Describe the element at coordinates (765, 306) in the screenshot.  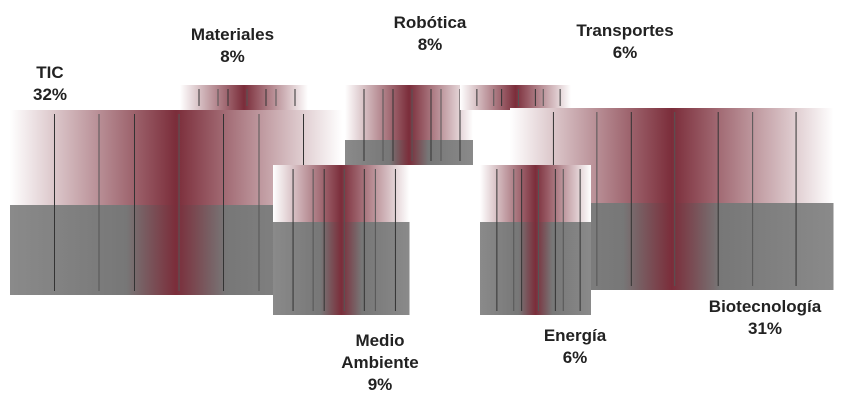
I see `category-label: Biotecnología` at that location.